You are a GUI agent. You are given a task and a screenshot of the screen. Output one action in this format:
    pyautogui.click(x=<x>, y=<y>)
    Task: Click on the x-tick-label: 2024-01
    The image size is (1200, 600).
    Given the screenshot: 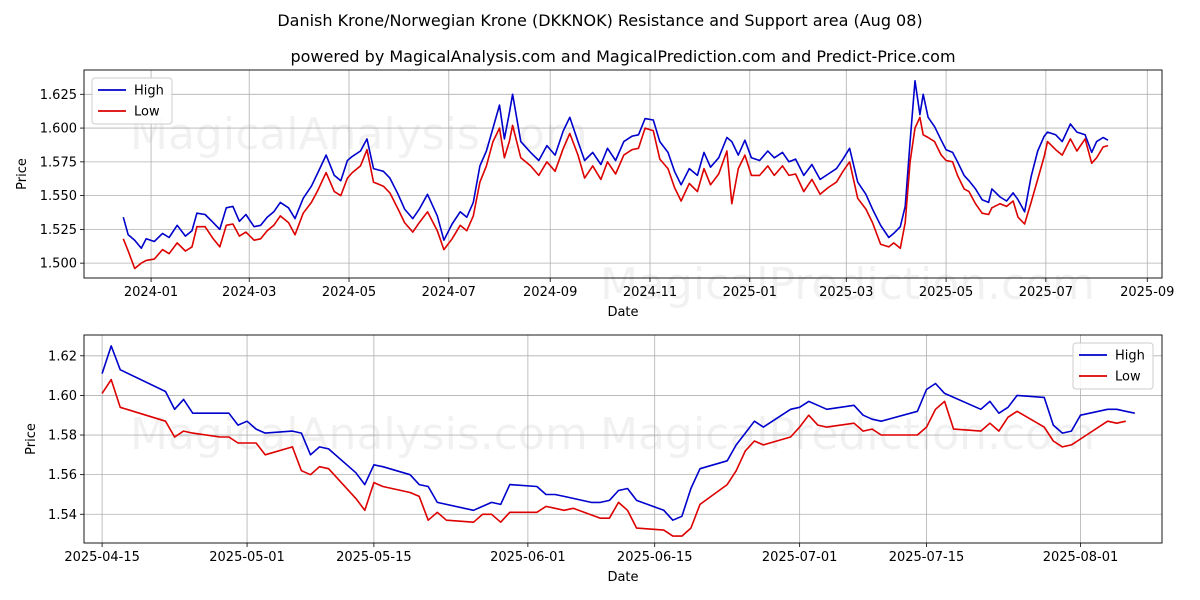 What is the action you would take?
    pyautogui.click(x=151, y=292)
    